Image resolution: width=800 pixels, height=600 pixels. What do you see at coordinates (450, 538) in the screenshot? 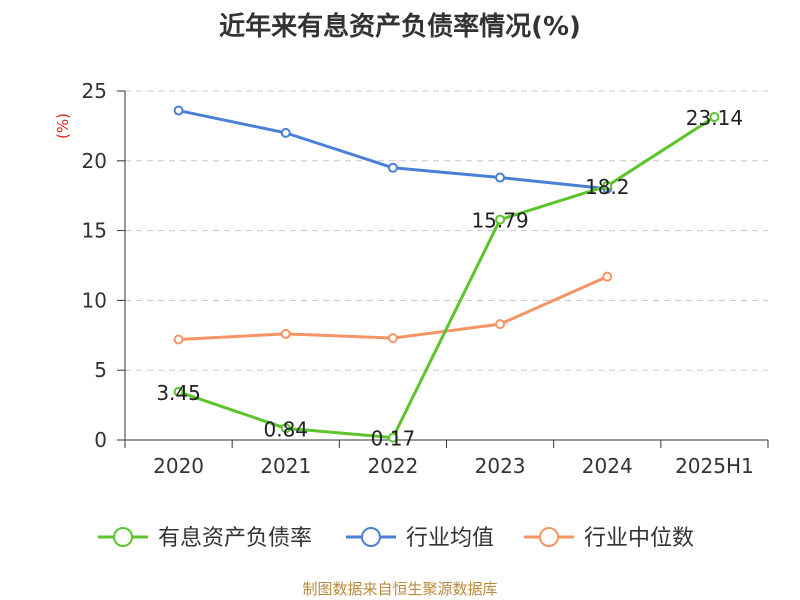
I see `legend-label: 行业均值` at bounding box center [450, 538].